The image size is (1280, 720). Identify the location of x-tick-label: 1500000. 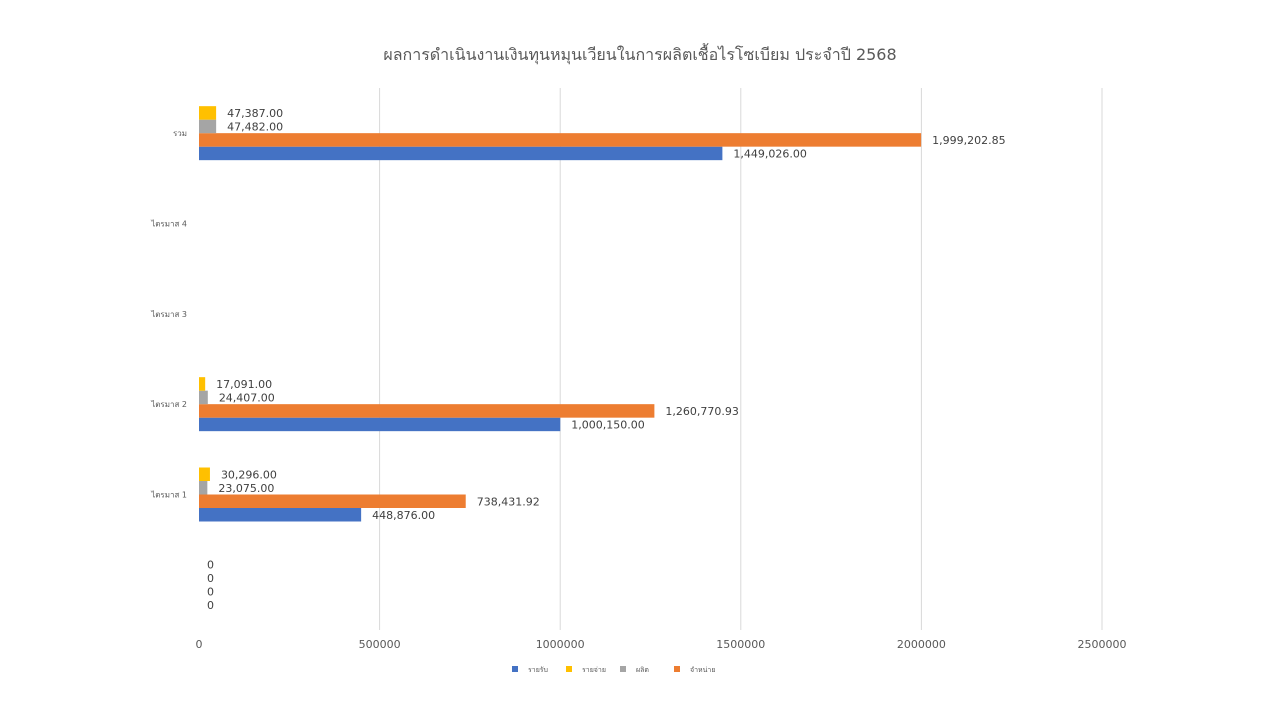
(740, 644).